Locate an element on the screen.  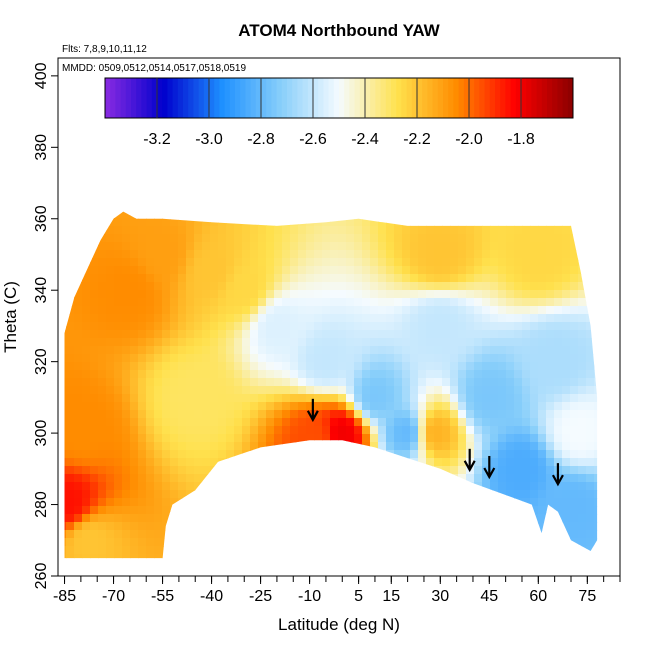
colorbar-band is located at coordinates (248, 98).